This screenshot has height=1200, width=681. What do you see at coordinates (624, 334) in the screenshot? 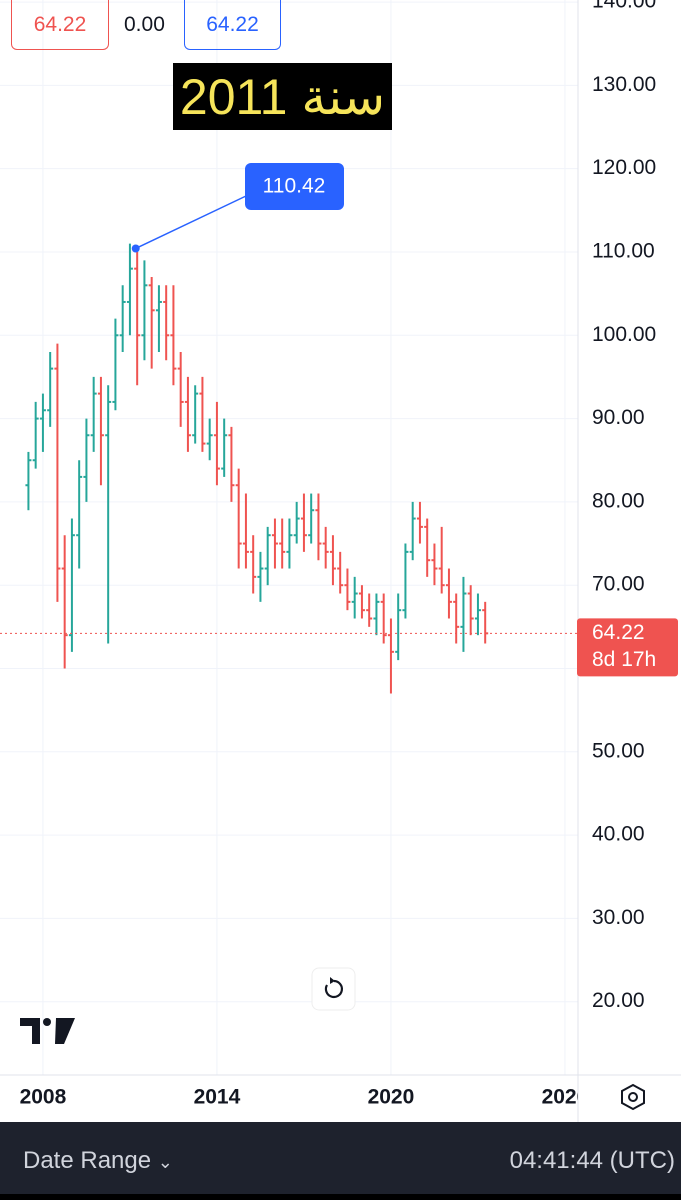
I see `y-tick-label: 100.00` at bounding box center [624, 334].